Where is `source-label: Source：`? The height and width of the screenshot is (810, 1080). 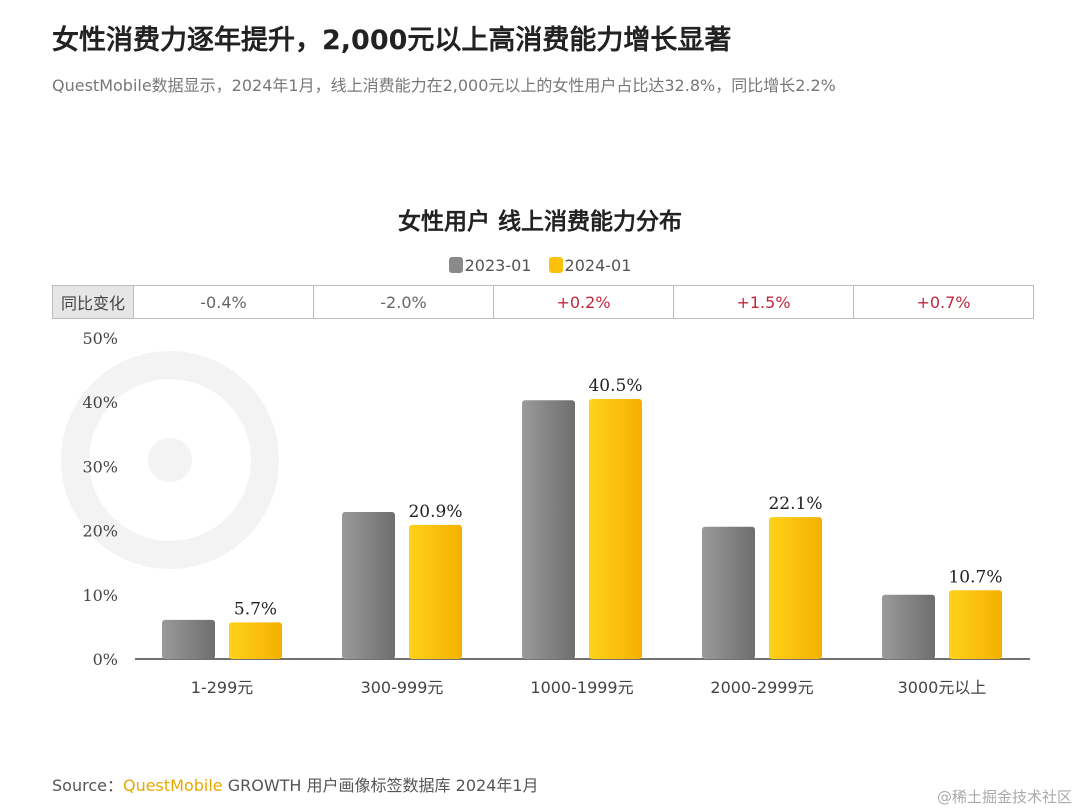
source-label: Source： is located at coordinates (87, 785).